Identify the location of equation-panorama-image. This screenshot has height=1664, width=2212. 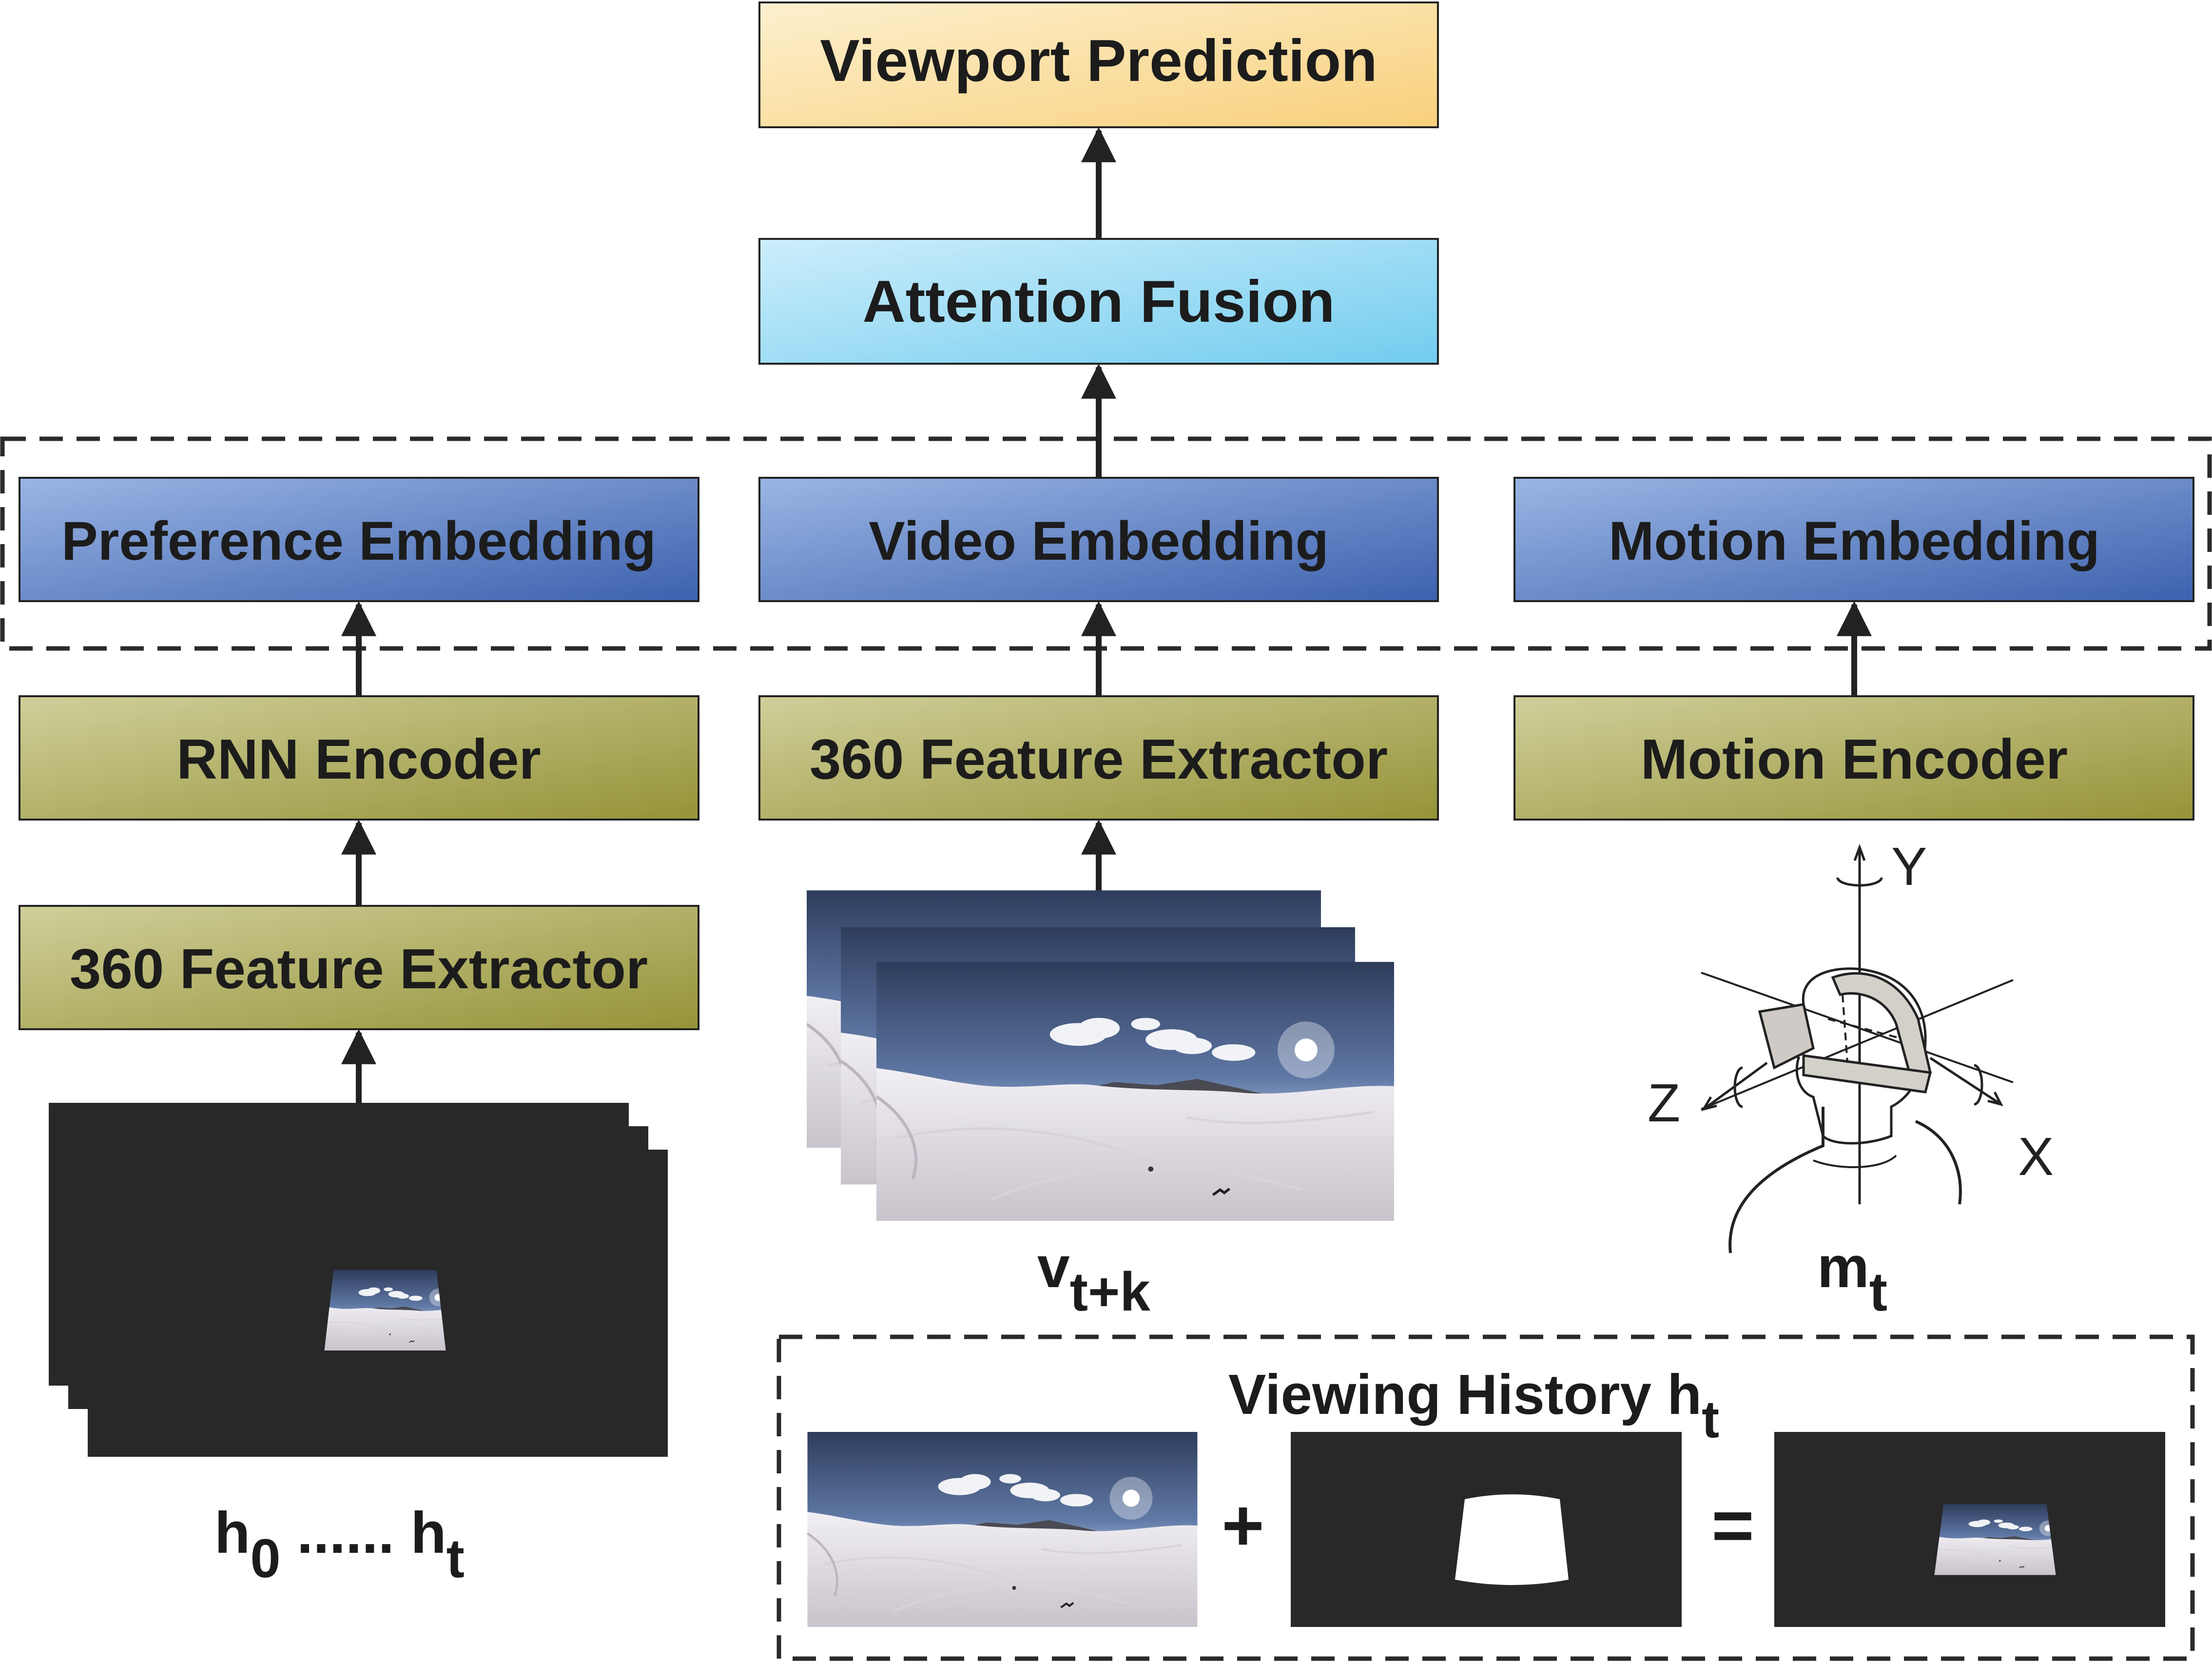
(1003, 1529).